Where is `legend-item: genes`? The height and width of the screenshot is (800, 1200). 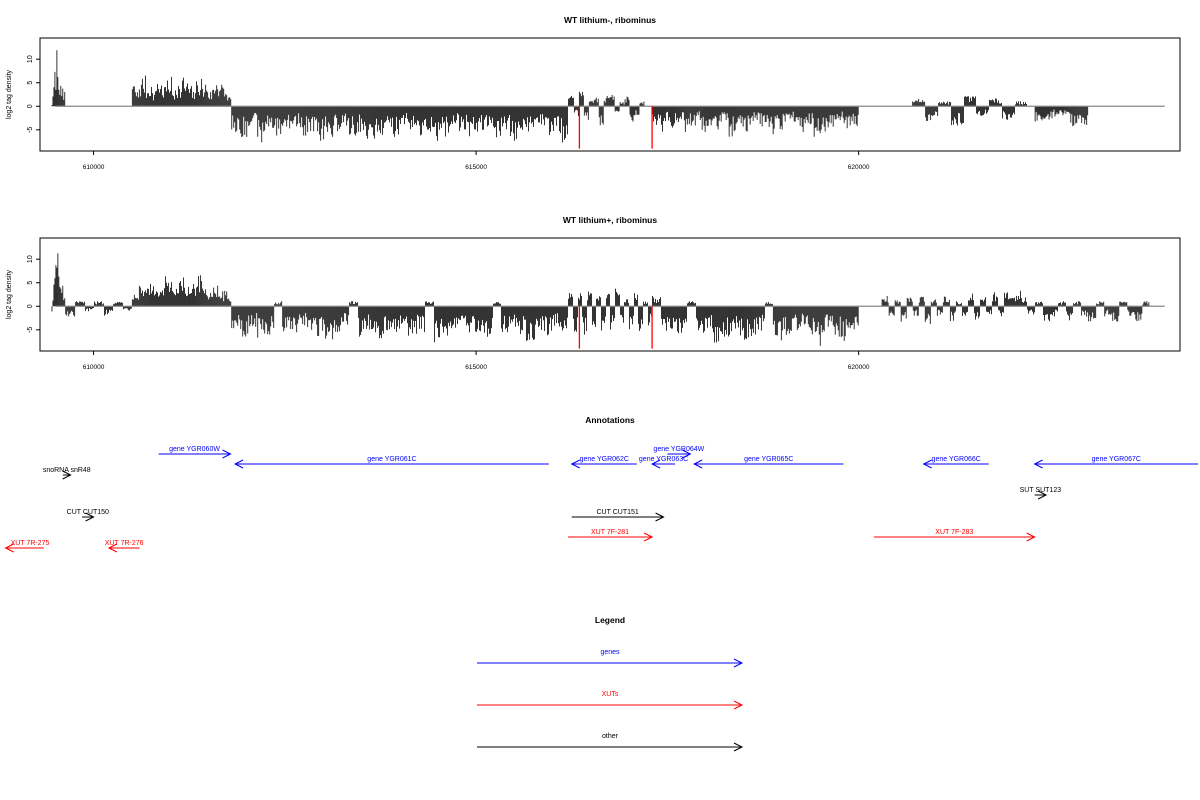 legend-item: genes is located at coordinates (610, 658).